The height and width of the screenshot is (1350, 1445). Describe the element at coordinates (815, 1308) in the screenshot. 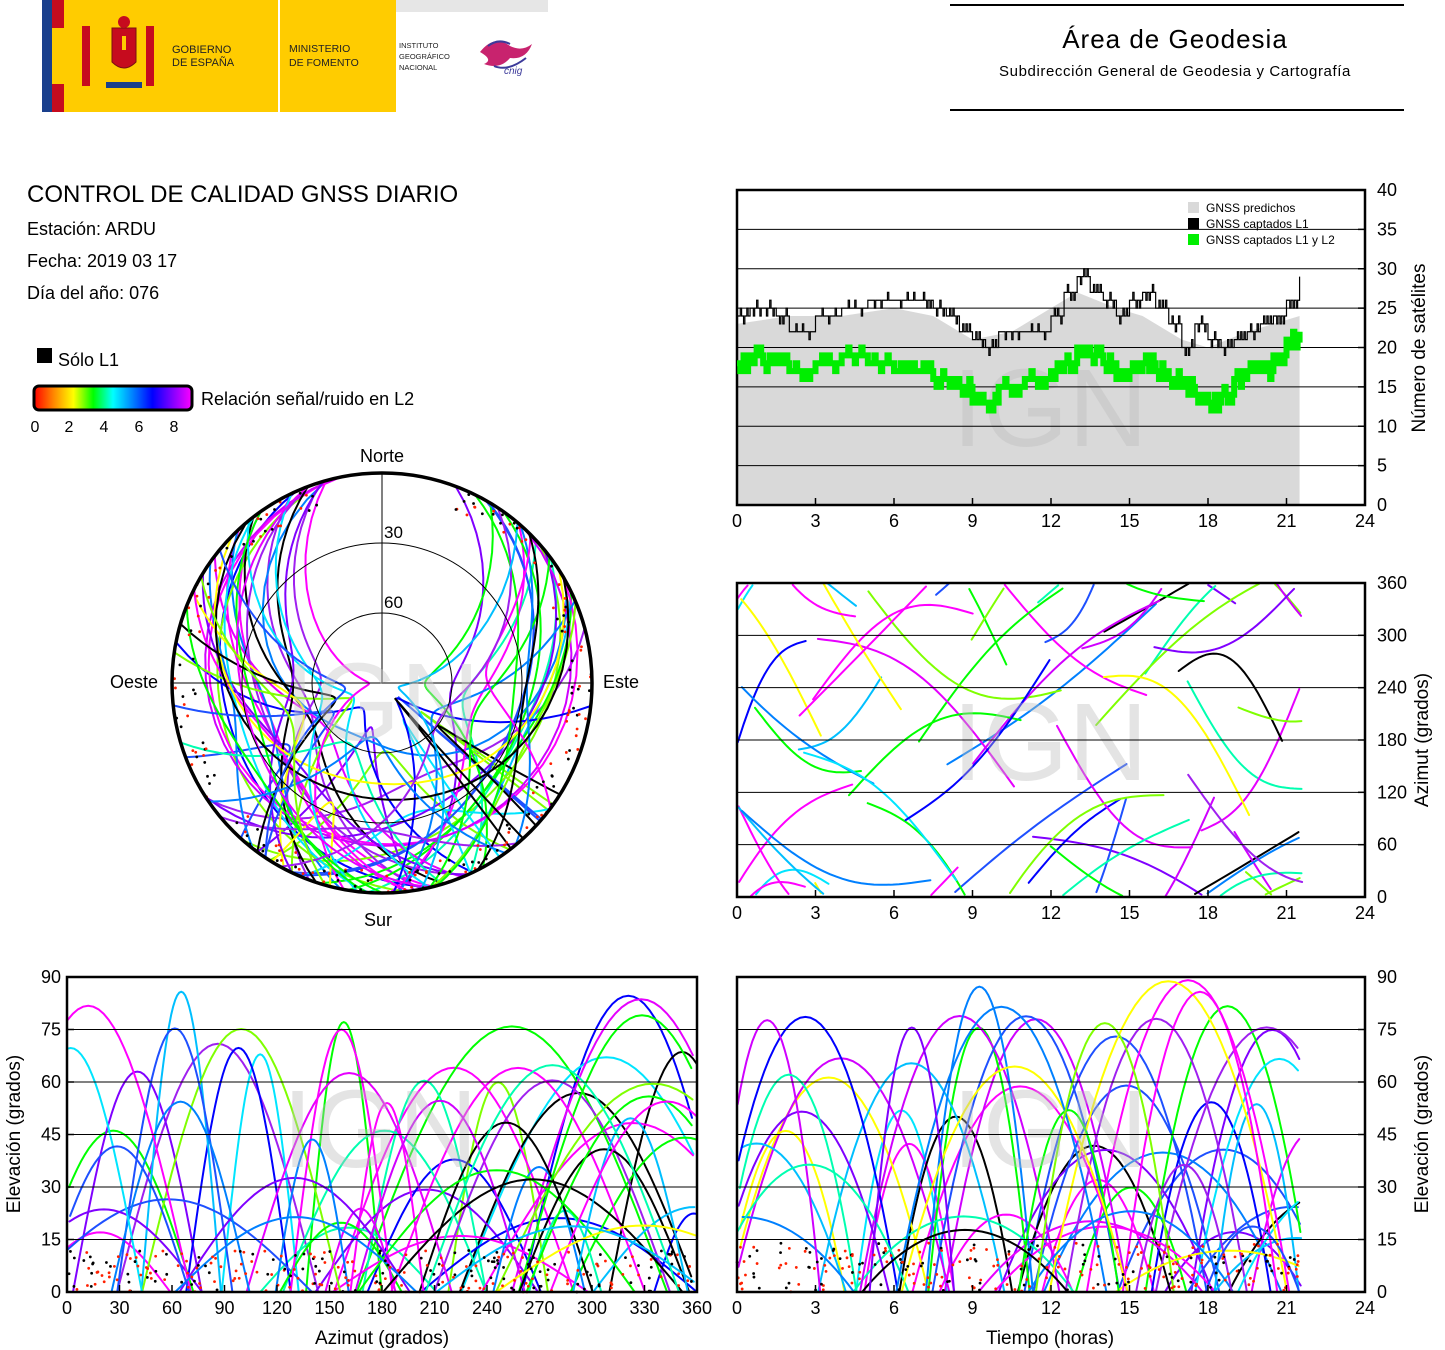

I see `x-tick-label: 3` at that location.